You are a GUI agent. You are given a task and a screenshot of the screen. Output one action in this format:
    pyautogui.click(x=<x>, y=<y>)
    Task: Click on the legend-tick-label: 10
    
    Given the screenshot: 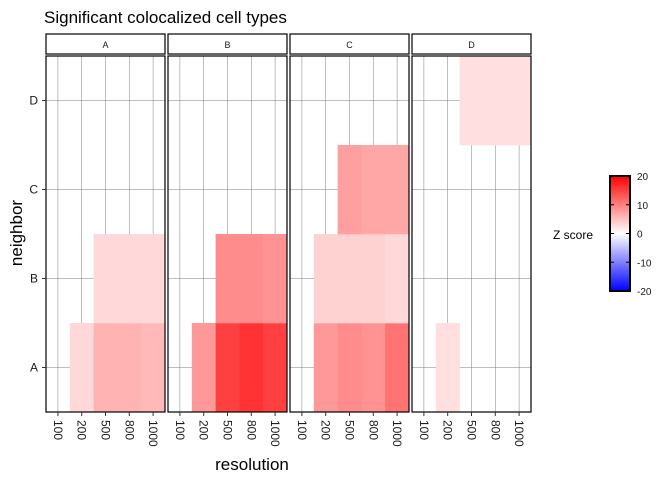 What is the action you would take?
    pyautogui.click(x=643, y=206)
    